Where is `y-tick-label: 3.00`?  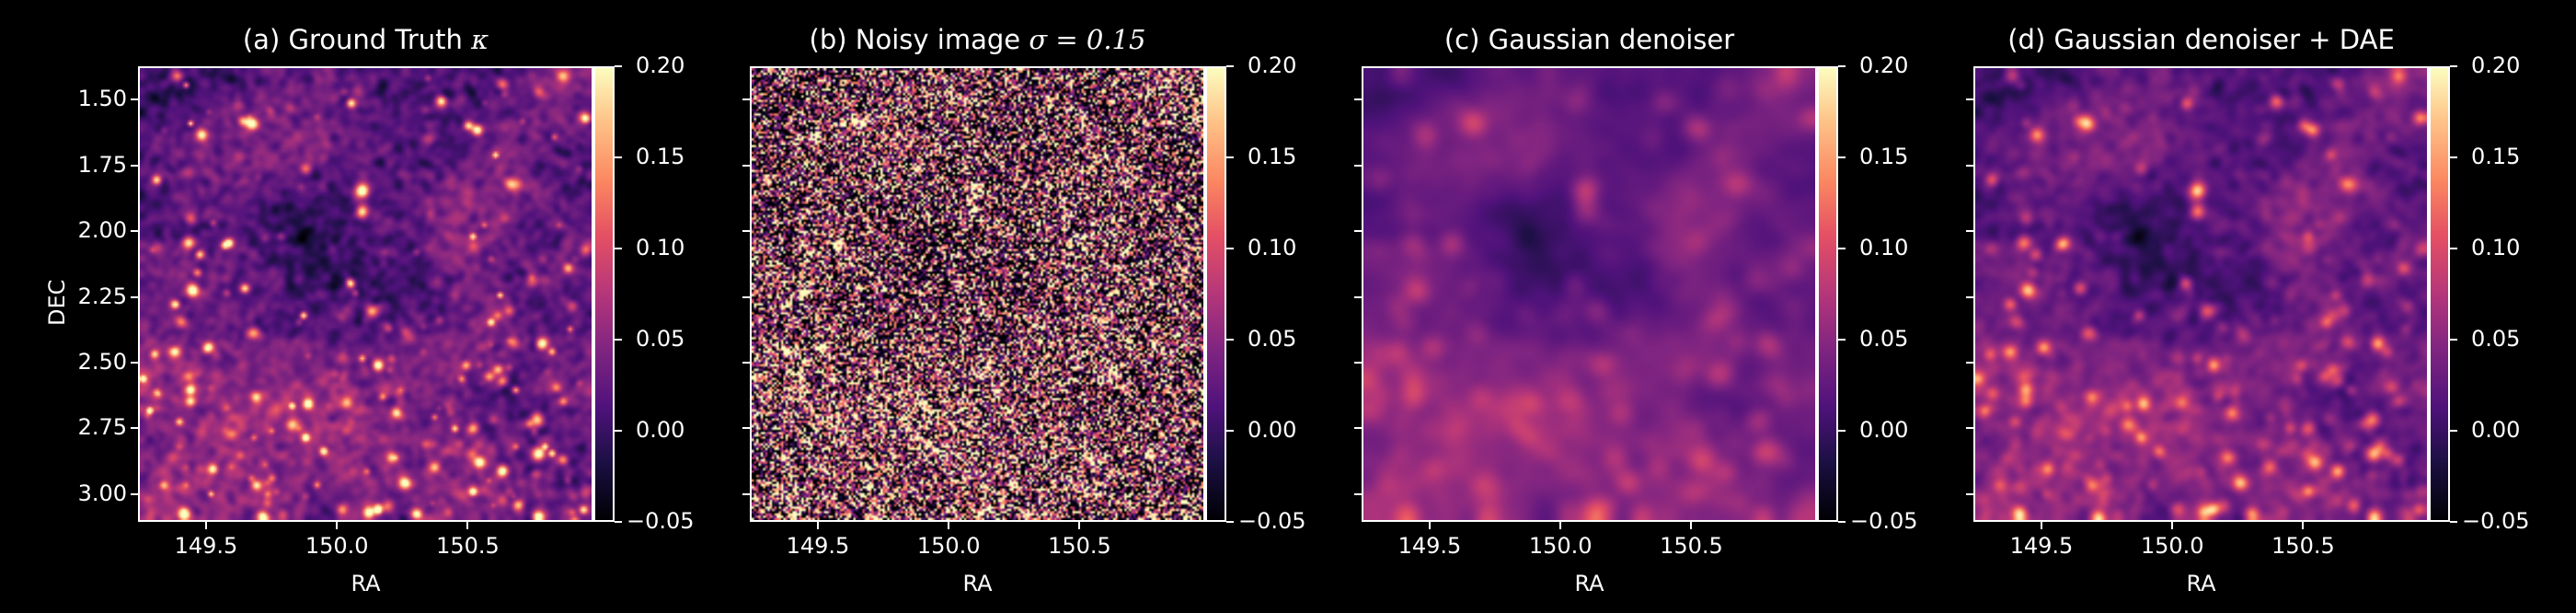
y-tick-label: 3.00 is located at coordinates (102, 493).